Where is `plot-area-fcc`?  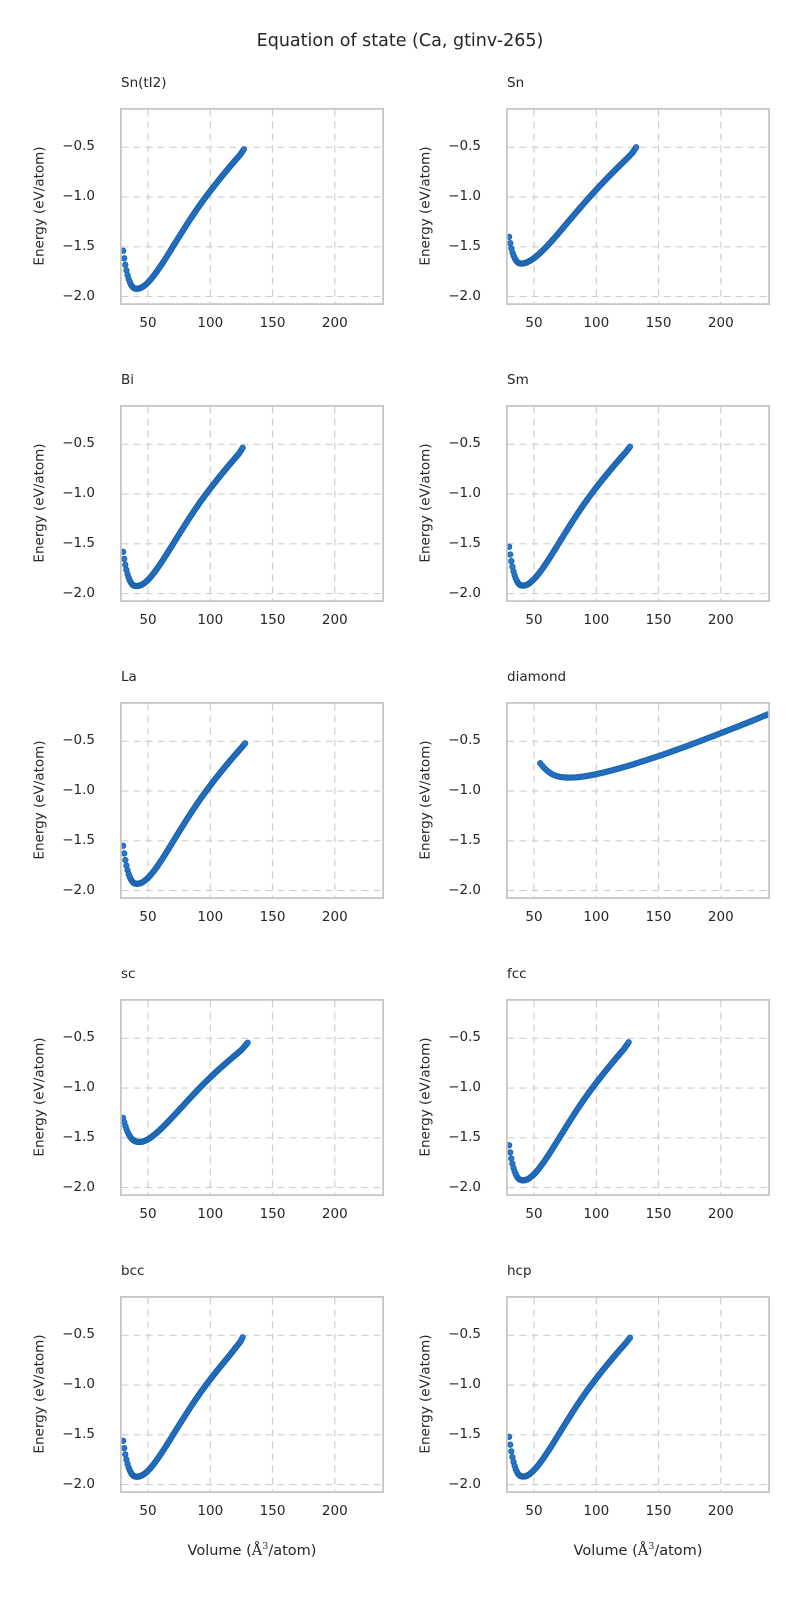 plot-area-fcc is located at coordinates (638, 1097).